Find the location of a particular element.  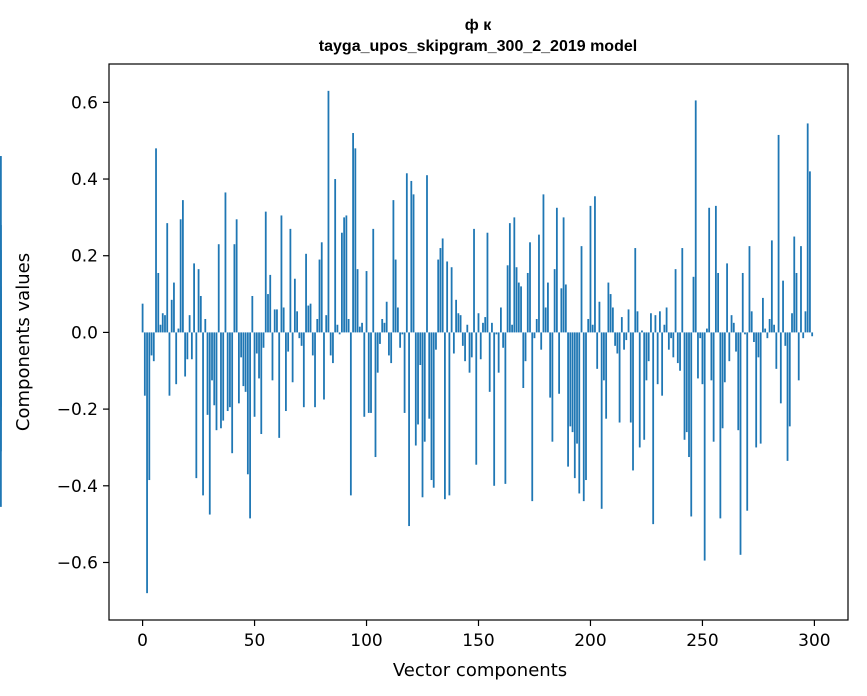

x-axis: 0 50 100 150 200 250 300 is located at coordinates (484, 635).